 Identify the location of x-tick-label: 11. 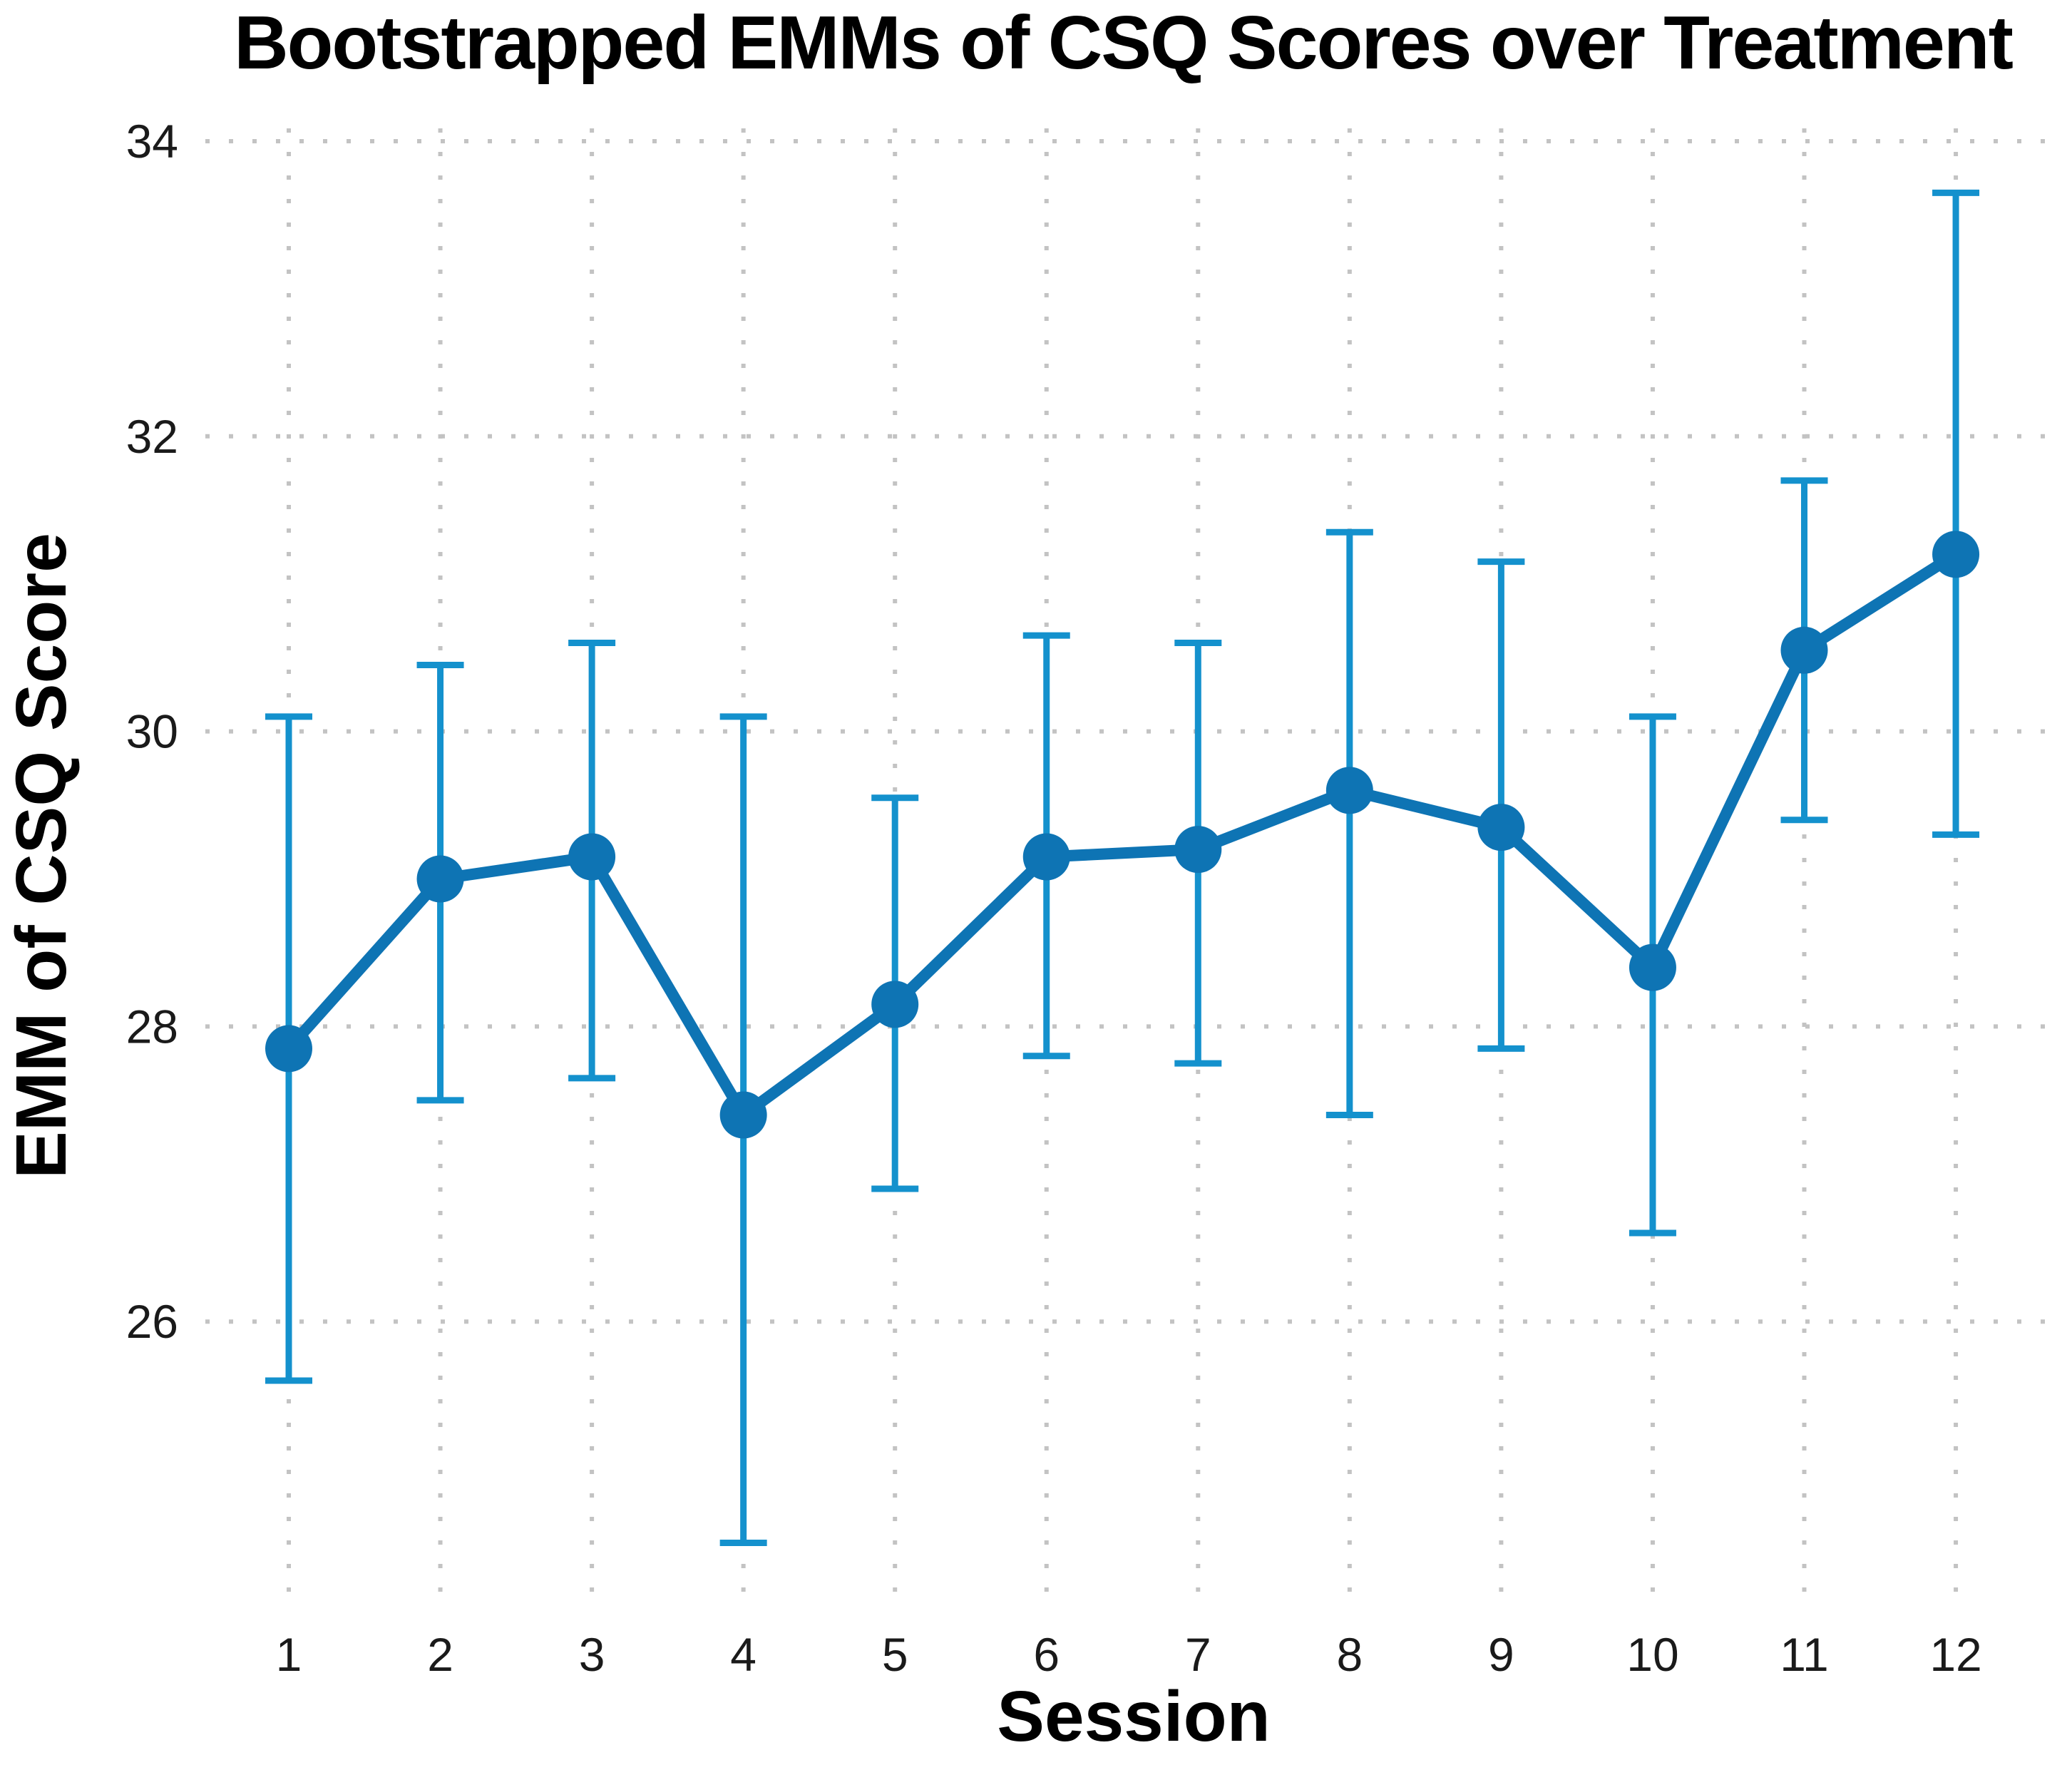
(1805, 1654).